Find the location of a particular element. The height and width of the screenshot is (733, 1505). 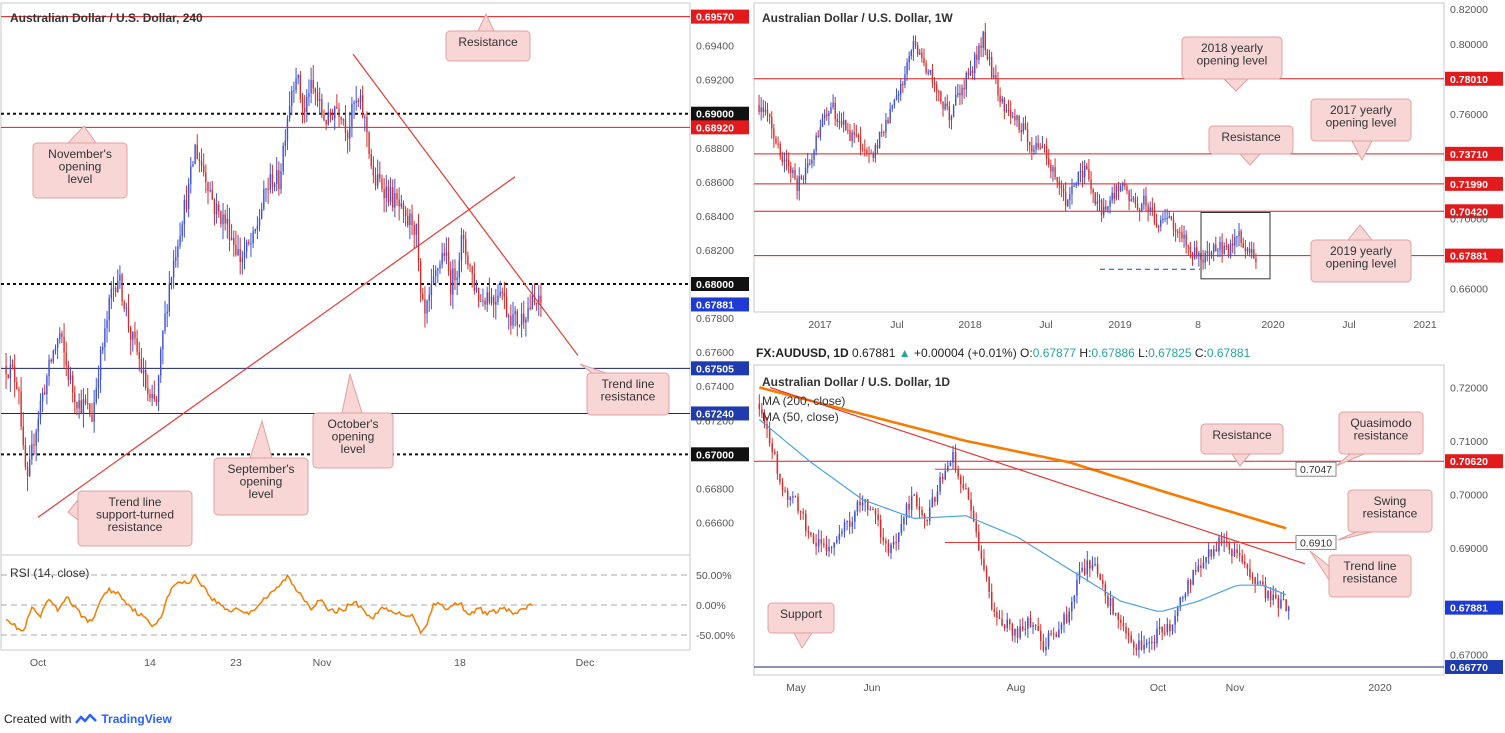

callout-text: opening level is located at coordinates (1232, 61).